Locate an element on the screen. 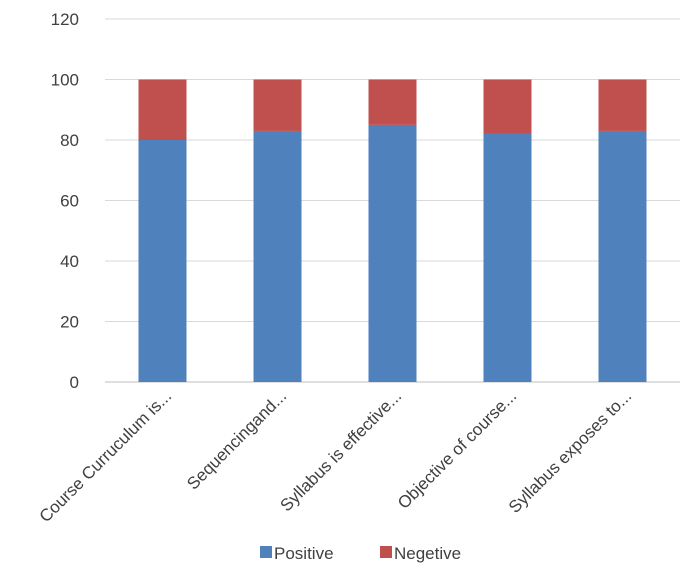  y-axis-tick-labels: 0 20 40 60 80 100 120 is located at coordinates (65, 201).